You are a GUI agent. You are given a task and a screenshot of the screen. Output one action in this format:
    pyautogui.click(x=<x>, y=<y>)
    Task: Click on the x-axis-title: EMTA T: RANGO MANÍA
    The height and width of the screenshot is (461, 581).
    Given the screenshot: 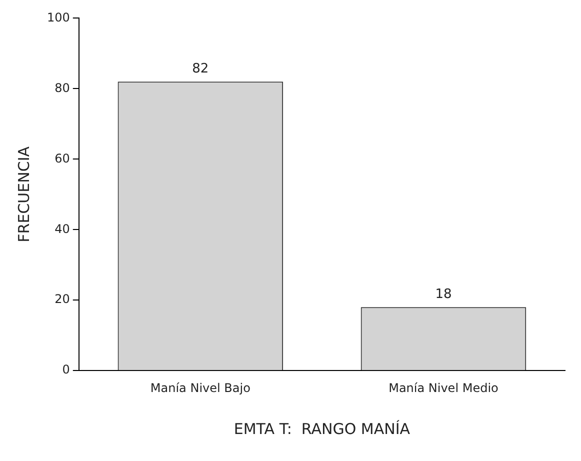 What is the action you would take?
    pyautogui.click(x=322, y=429)
    